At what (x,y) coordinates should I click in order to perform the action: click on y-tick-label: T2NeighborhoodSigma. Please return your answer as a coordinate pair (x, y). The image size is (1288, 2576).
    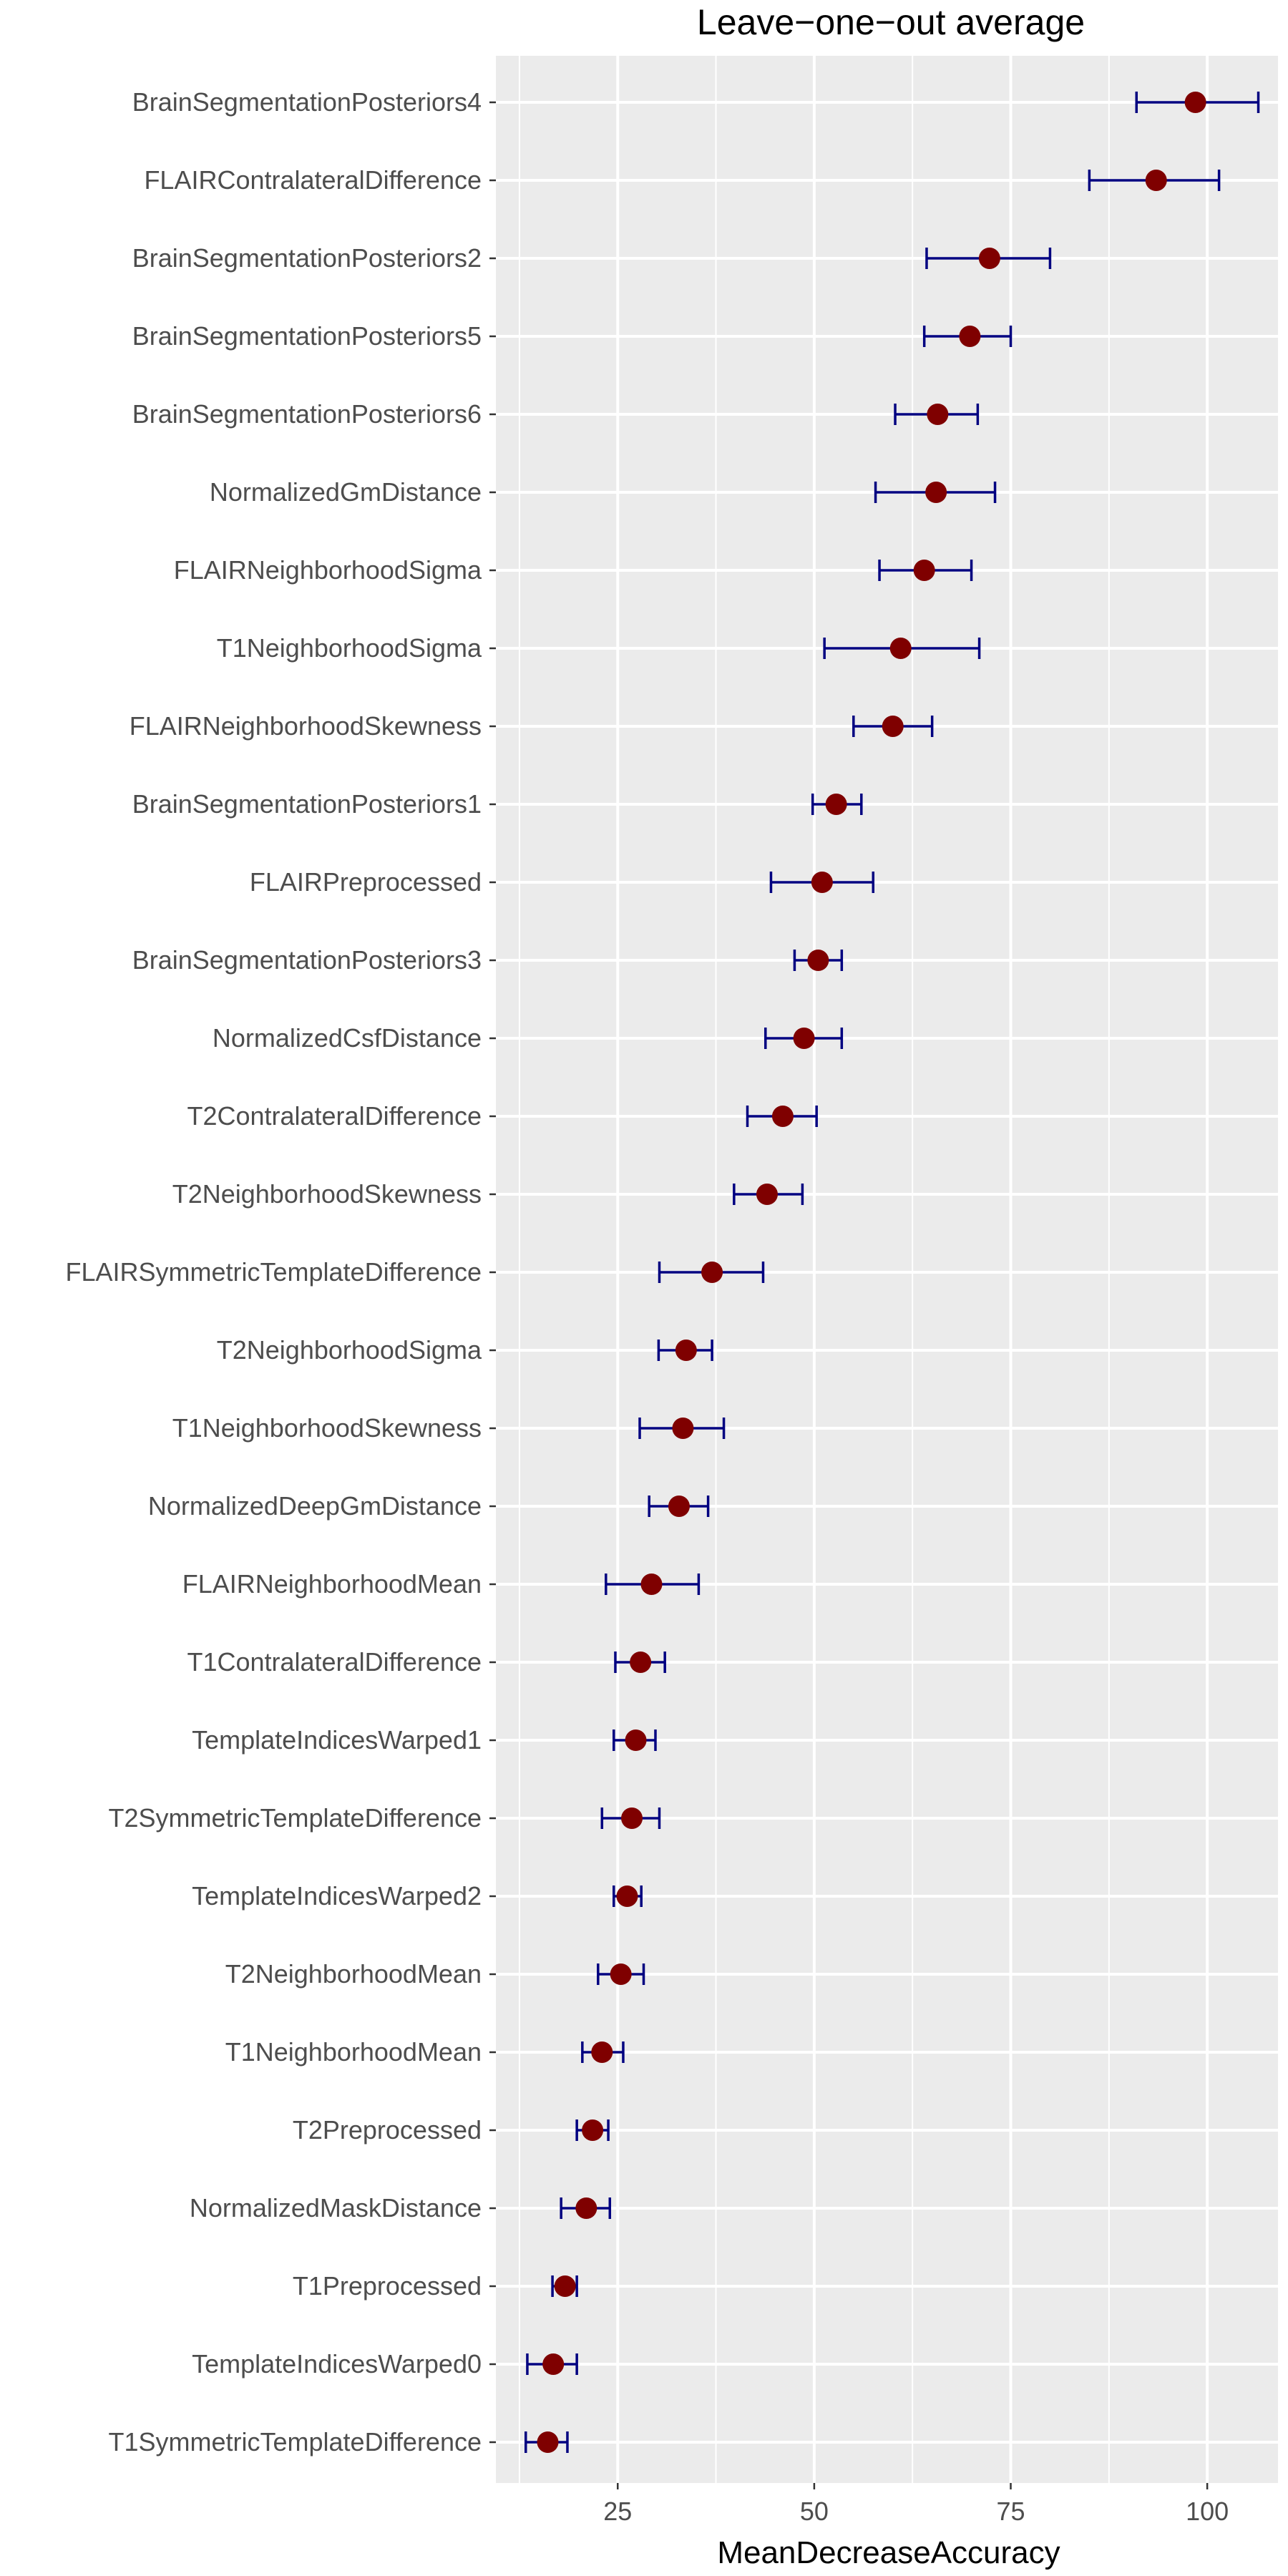
    Looking at the image, I should click on (349, 1350).